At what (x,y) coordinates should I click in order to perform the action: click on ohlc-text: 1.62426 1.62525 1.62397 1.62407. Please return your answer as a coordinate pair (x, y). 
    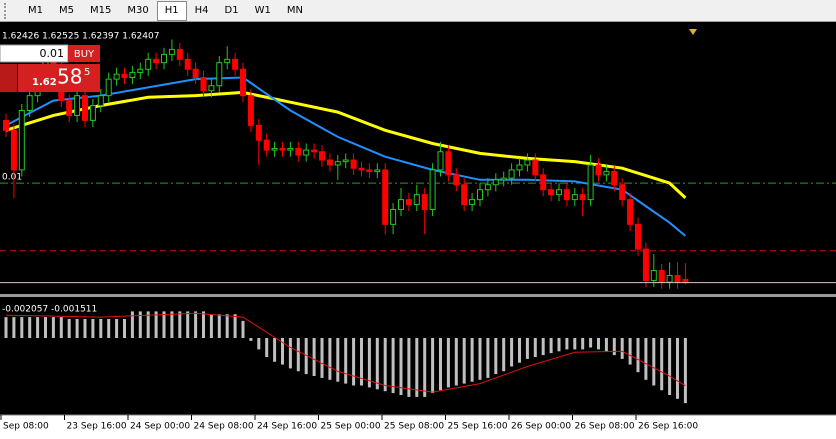
    Looking at the image, I should click on (80, 37).